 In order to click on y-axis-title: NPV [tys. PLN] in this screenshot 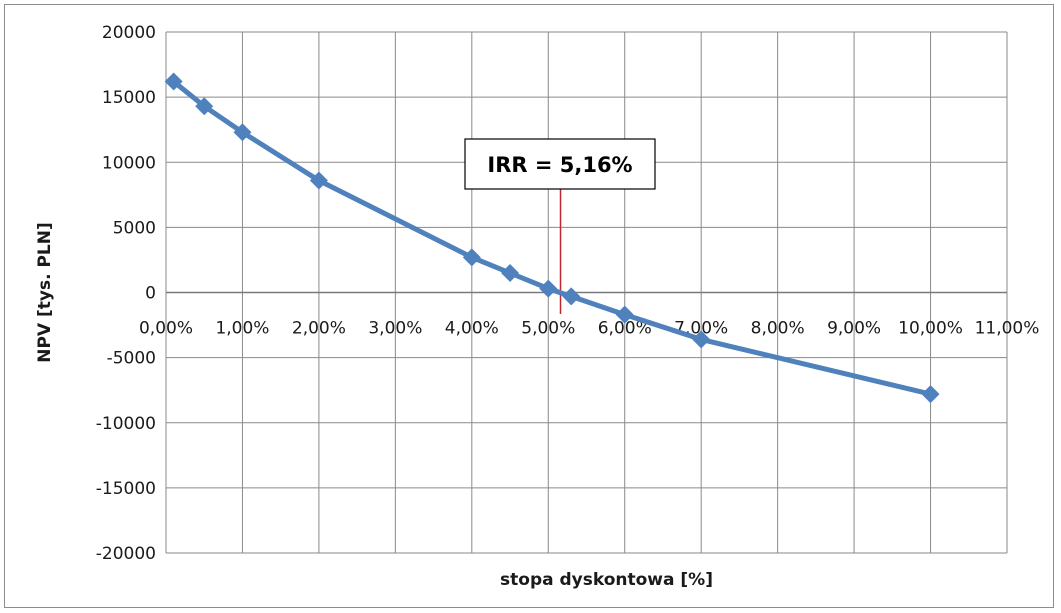, I will do `click(45, 292)`.